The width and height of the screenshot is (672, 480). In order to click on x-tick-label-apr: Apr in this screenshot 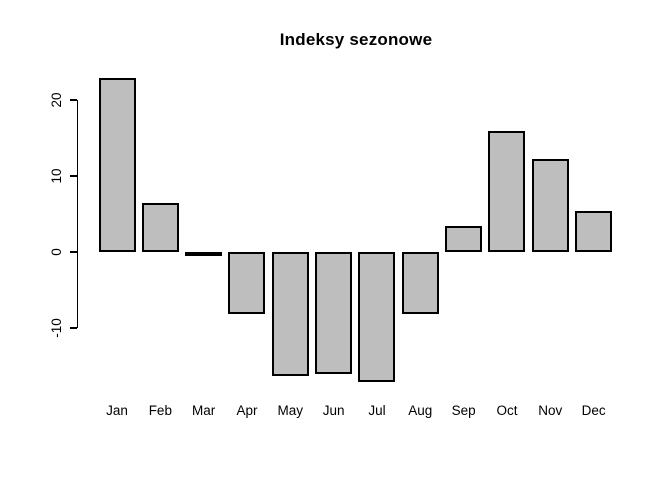, I will do `click(247, 410)`.